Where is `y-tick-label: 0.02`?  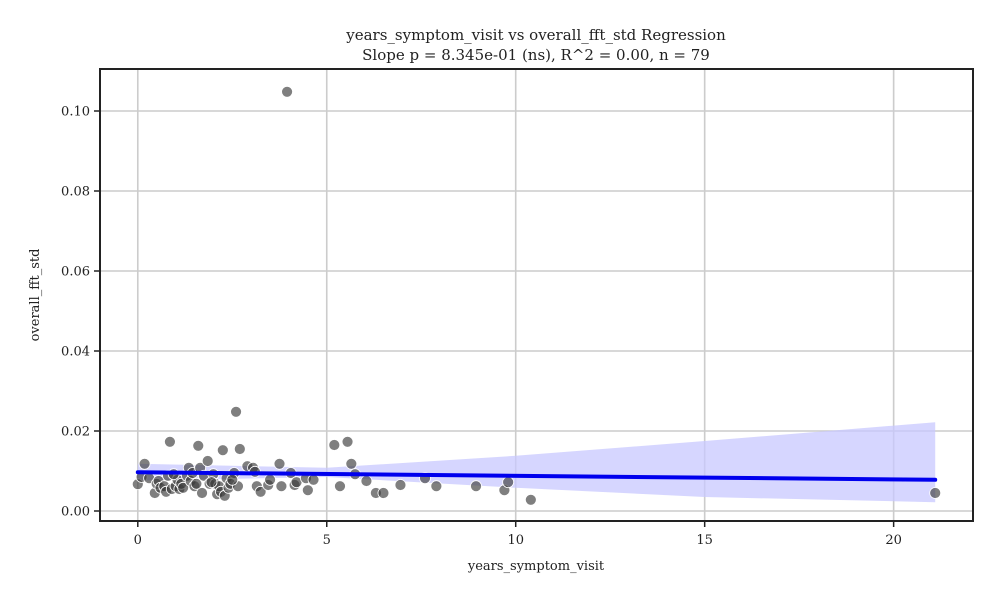
y-tick-label: 0.02 is located at coordinates (75, 432).